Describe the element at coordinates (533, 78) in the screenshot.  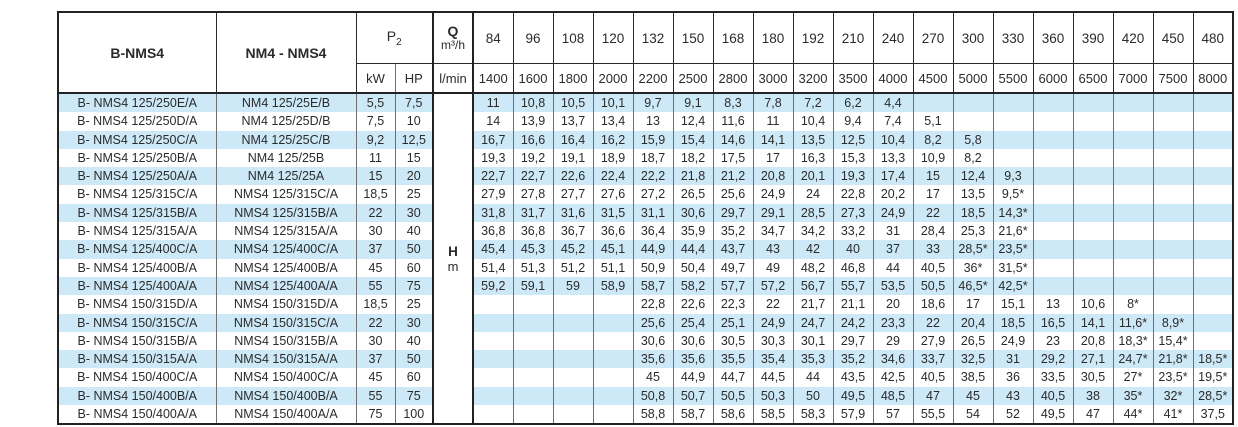
I see `flow-lmin-header-cell: 1600` at that location.